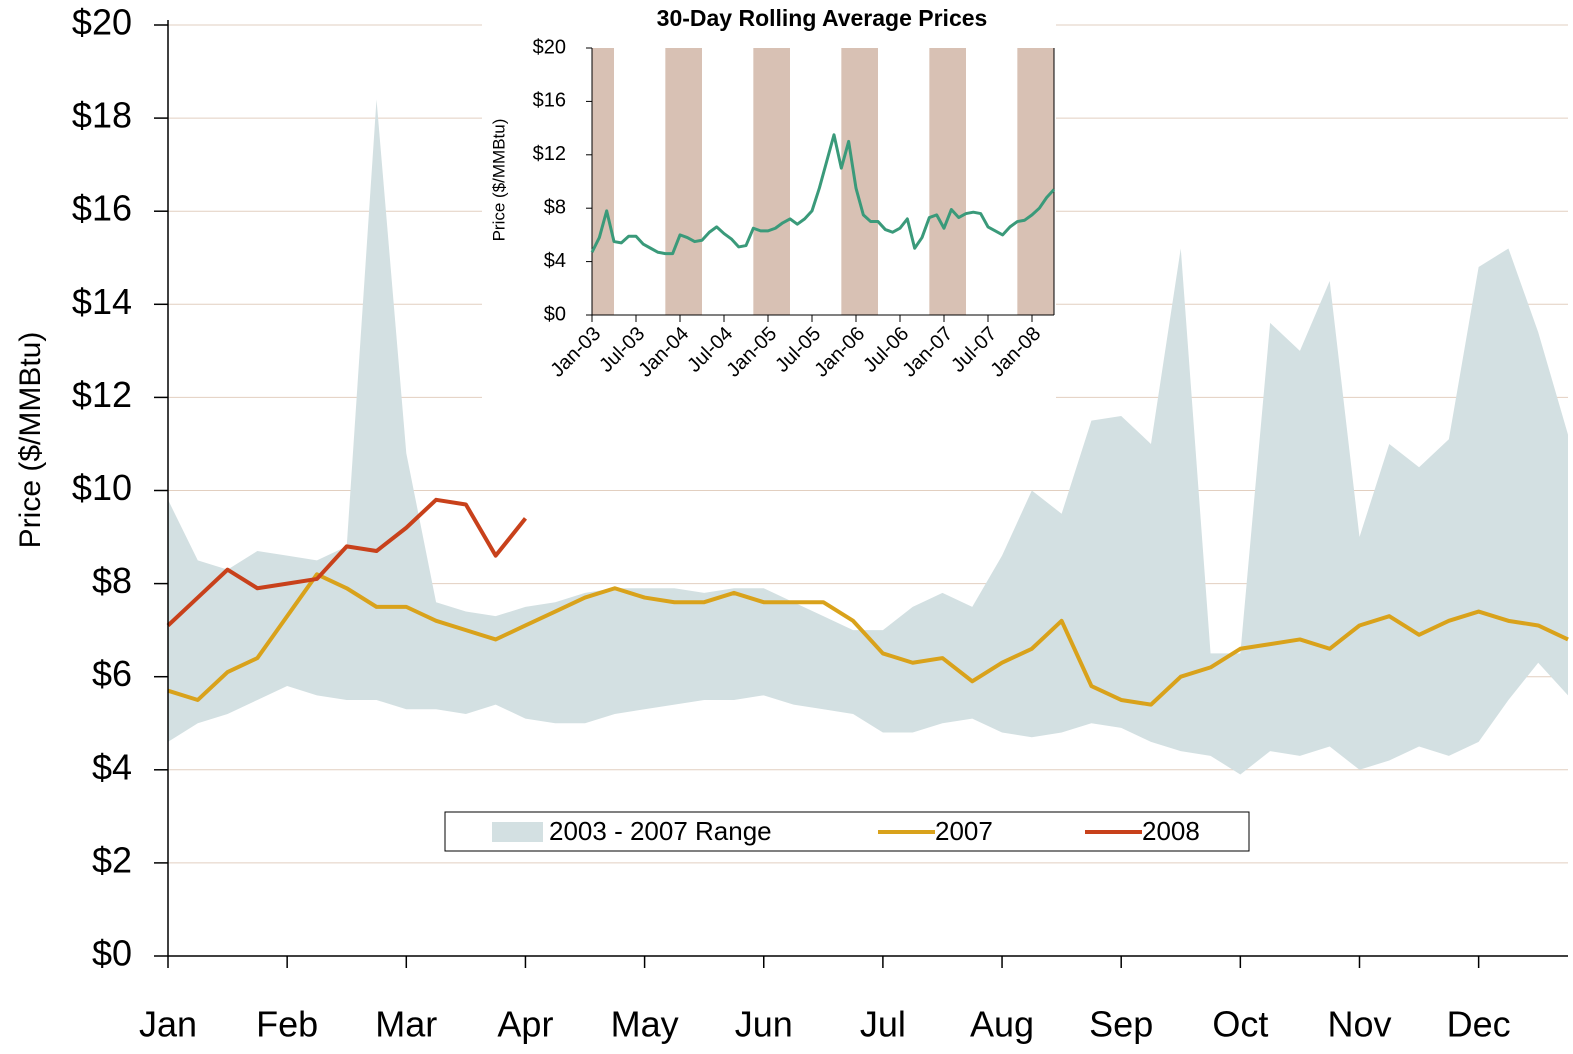 This screenshot has height=1054, width=1573. I want to click on y-tick-label: $16, so click(102, 208).